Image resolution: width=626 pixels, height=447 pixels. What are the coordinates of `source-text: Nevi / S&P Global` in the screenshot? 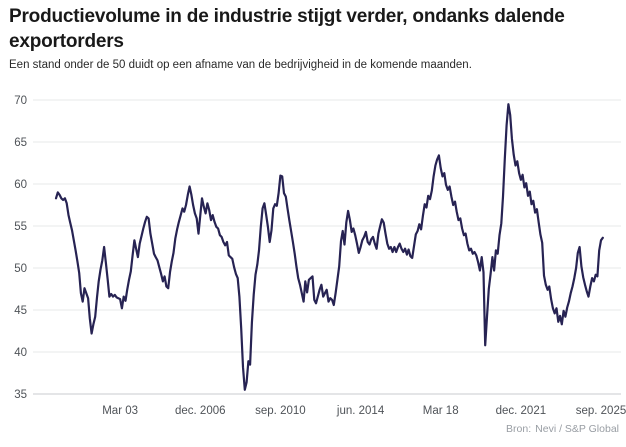 It's located at (577, 429).